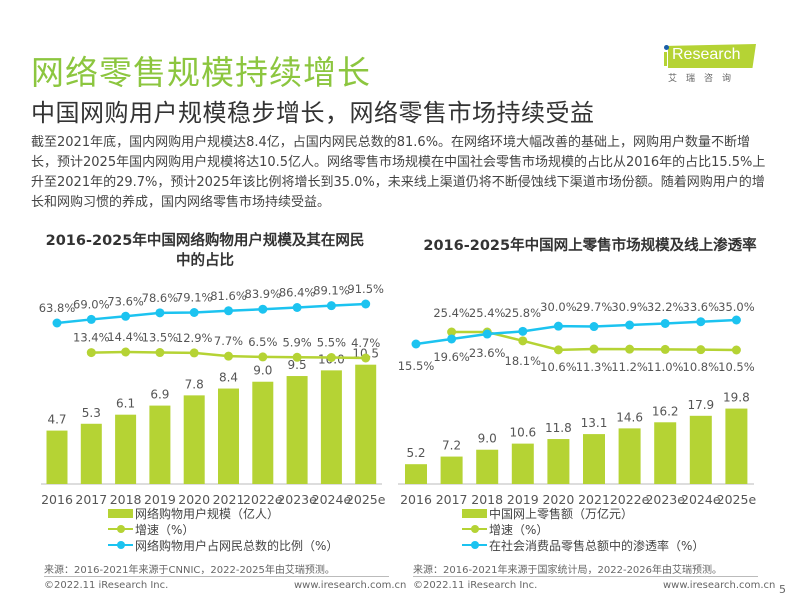 The image size is (800, 600). I want to click on legend-bar-swatch, so click(120, 513).